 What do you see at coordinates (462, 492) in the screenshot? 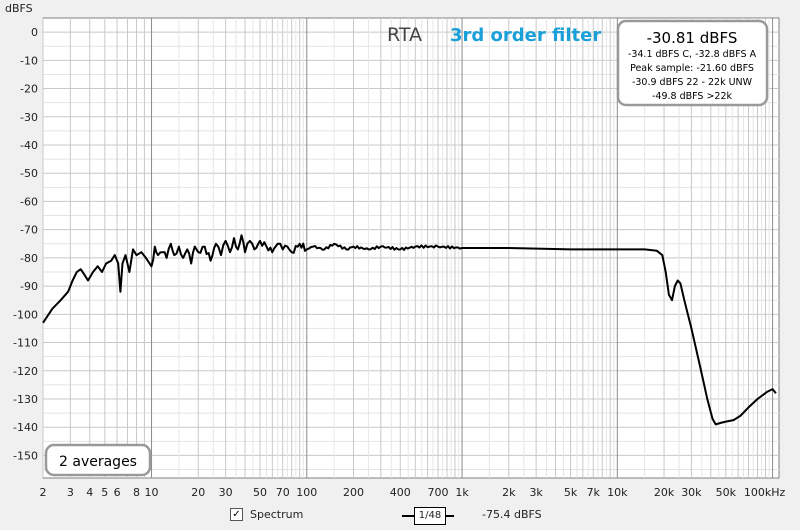
I see `x-tick-label: 1k` at bounding box center [462, 492].